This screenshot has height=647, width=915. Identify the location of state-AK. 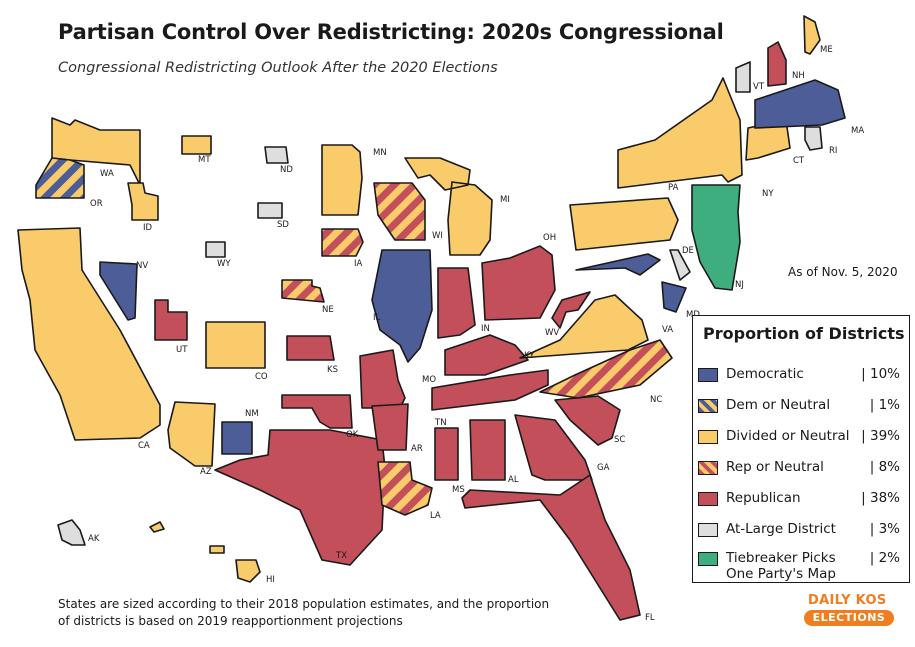
(71, 532).